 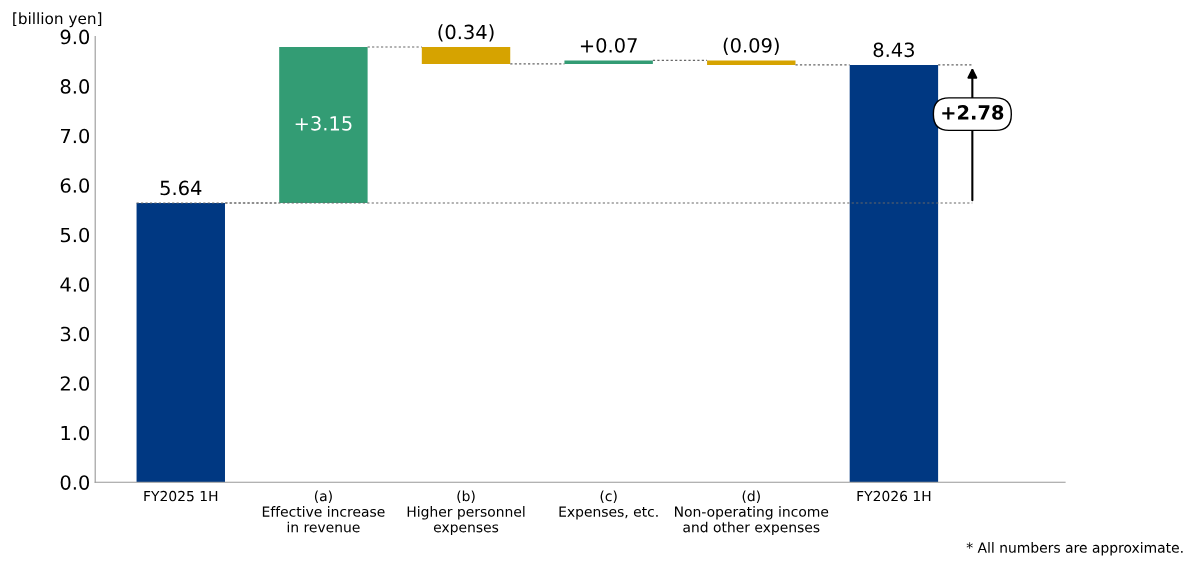 What do you see at coordinates (75, 383) in the screenshot?
I see `y-tick-label: 2.0` at bounding box center [75, 383].